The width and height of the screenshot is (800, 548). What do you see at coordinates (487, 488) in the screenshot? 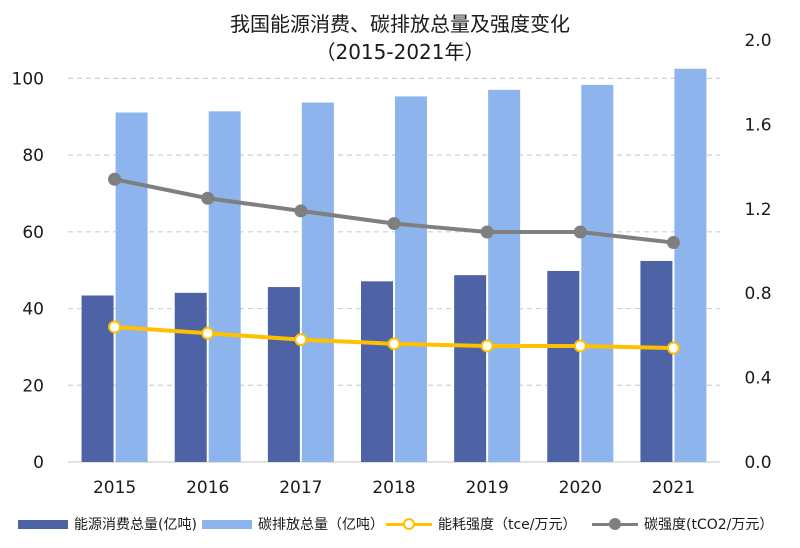
I see `x-axis-tick-label: 2019` at bounding box center [487, 488].